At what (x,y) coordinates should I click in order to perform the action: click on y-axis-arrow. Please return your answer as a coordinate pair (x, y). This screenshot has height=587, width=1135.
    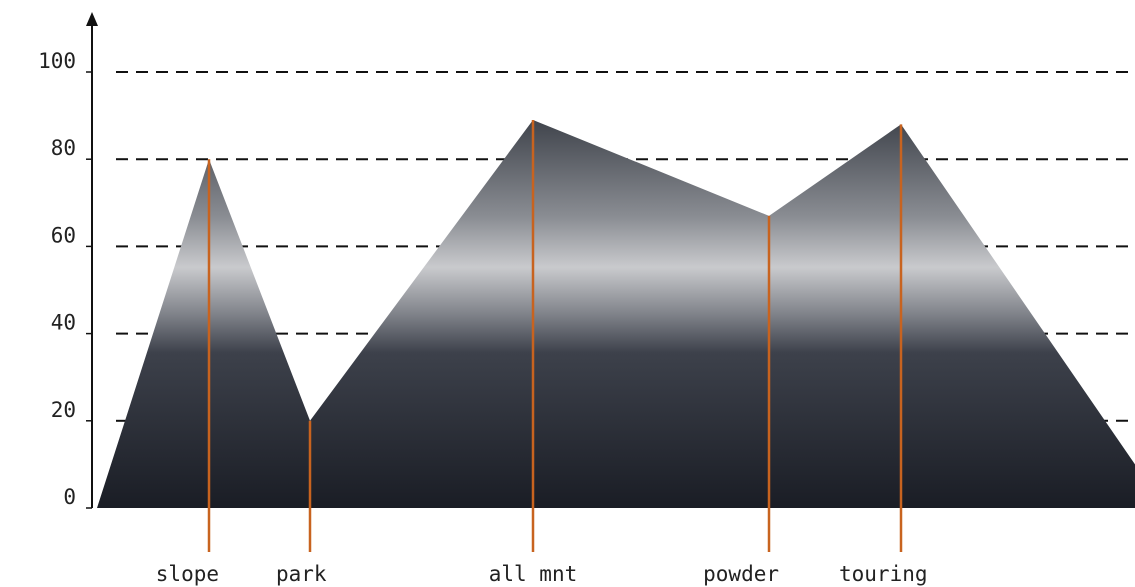
    Looking at the image, I should click on (92, 19).